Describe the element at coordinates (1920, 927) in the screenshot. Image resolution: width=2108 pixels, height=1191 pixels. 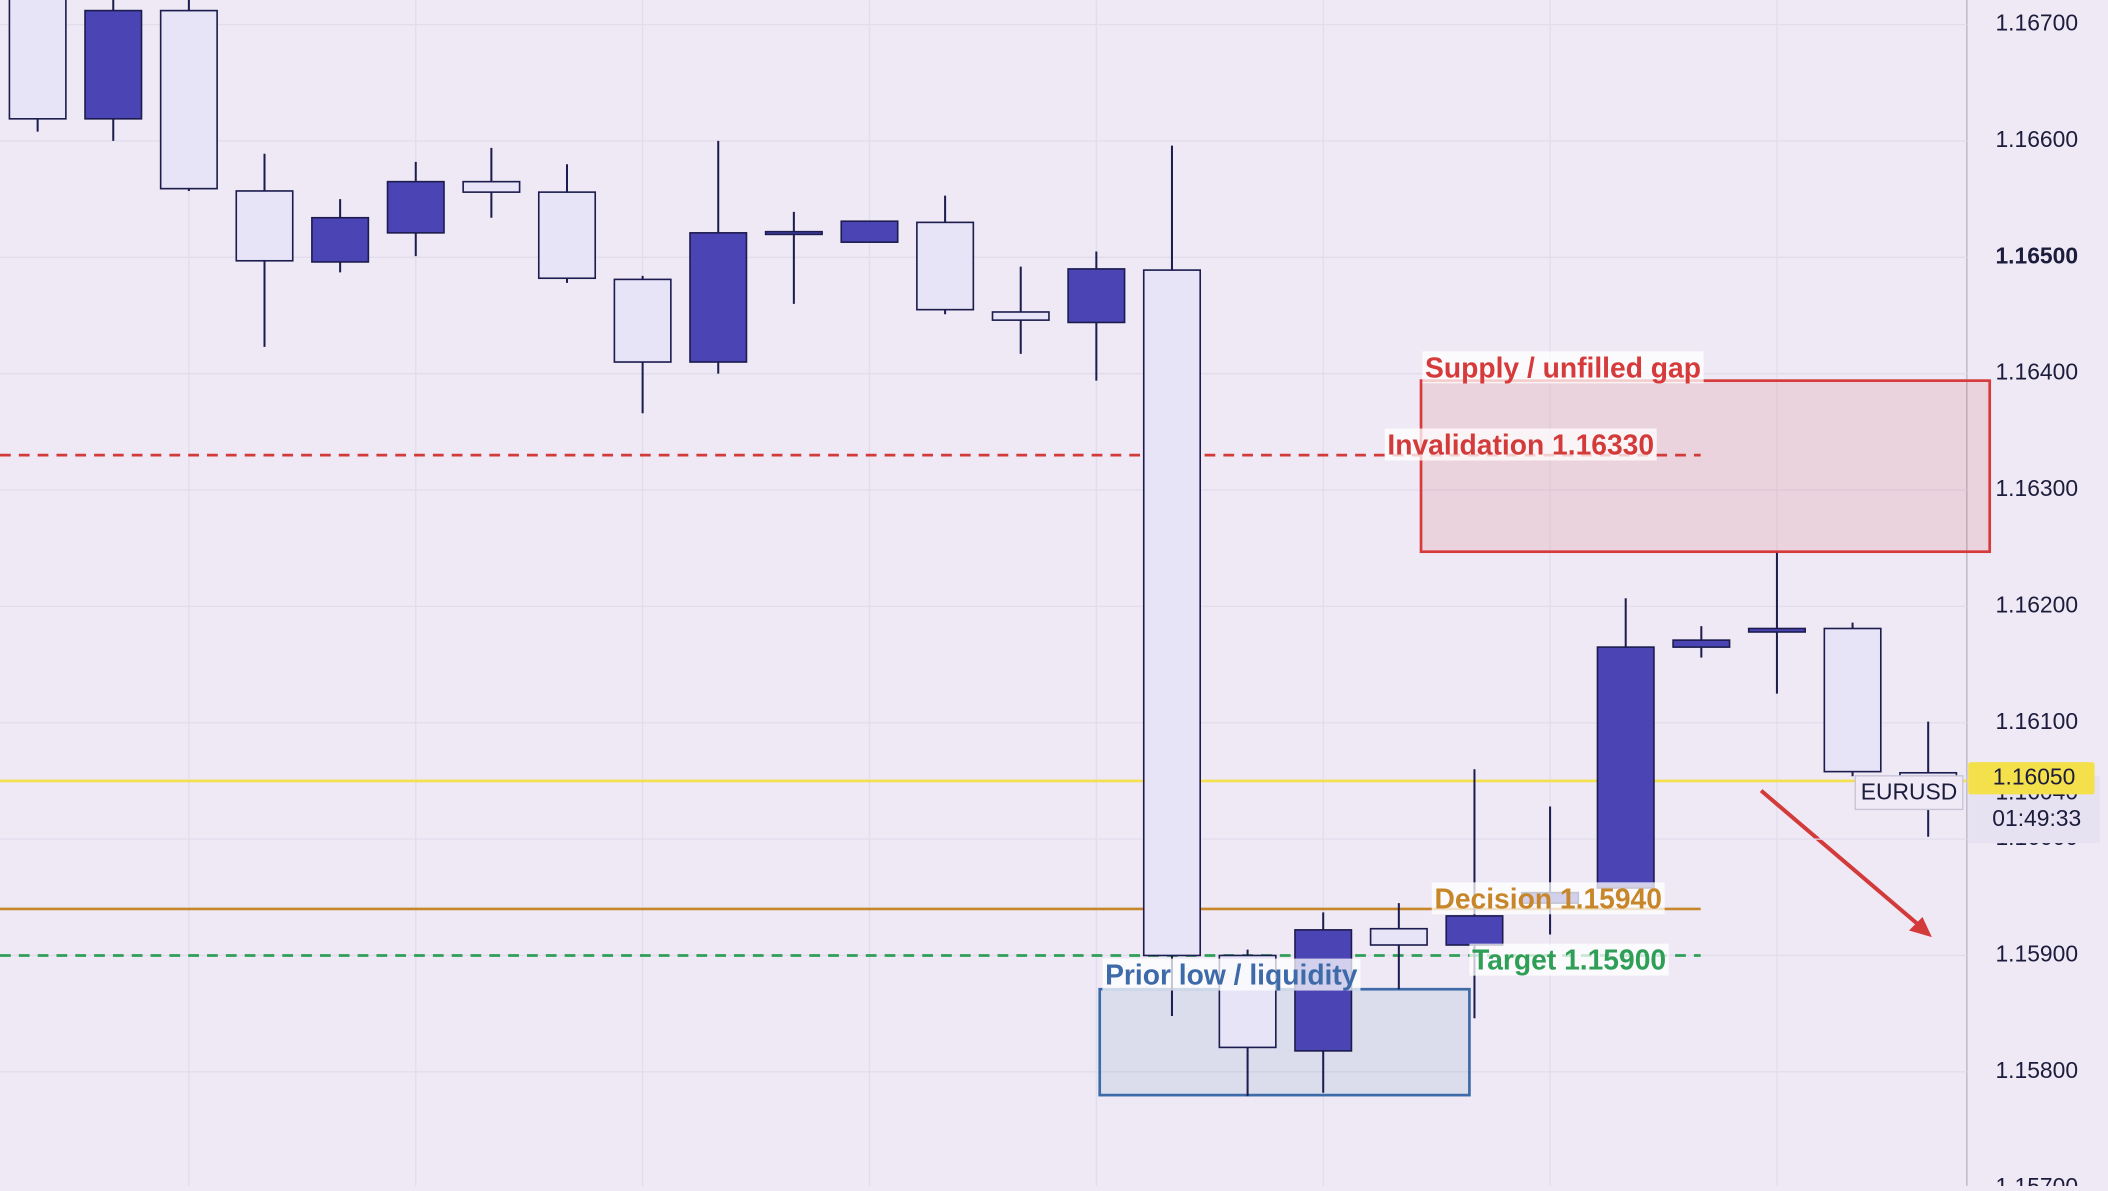
I see `arrow-head` at that location.